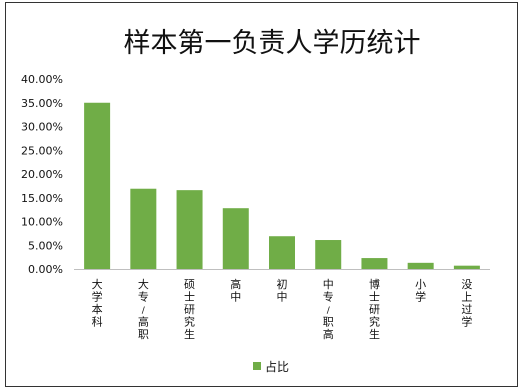  I want to click on y-tick-label: 0.00%, so click(45, 269).